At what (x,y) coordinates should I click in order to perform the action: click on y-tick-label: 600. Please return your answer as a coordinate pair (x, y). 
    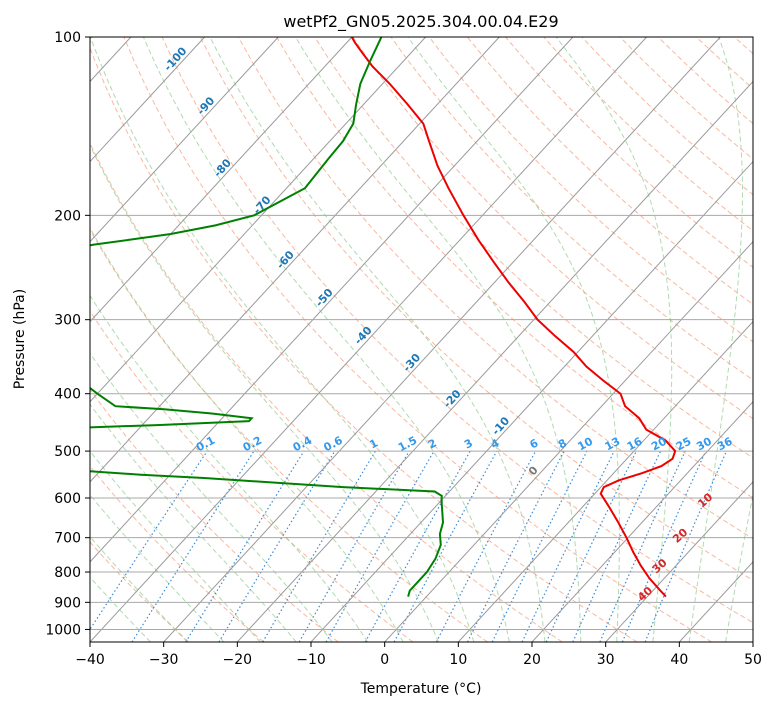
    Looking at the image, I should click on (67, 499).